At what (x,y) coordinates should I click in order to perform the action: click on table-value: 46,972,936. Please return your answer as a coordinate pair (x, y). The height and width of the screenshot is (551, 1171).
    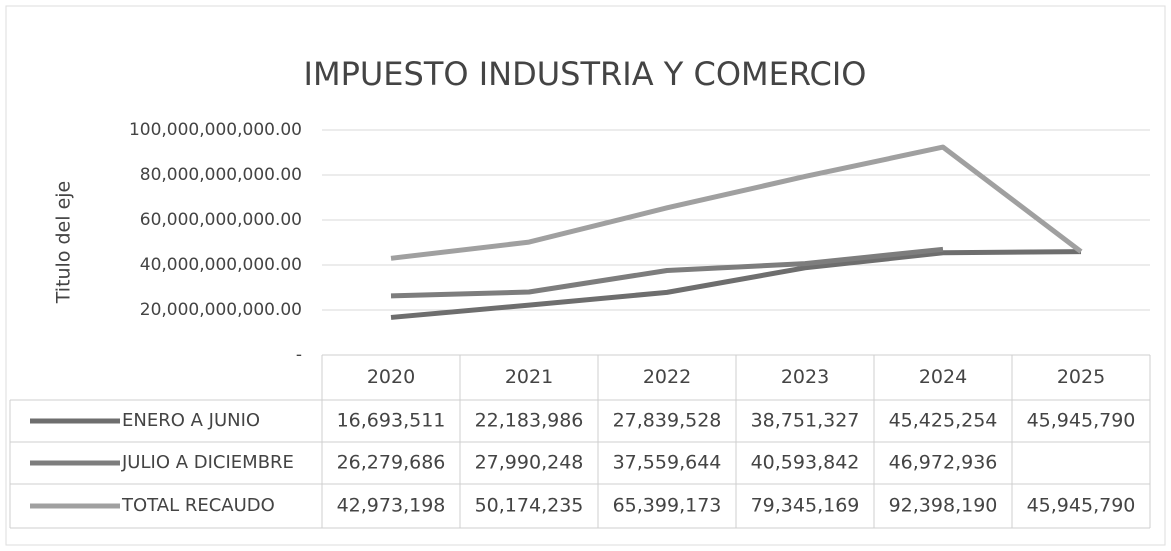
    Looking at the image, I should click on (943, 463).